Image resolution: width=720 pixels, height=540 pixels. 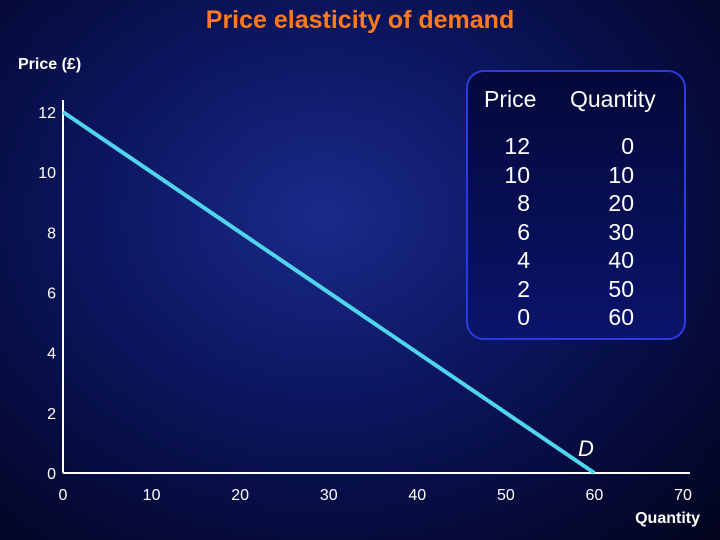 I want to click on price-column: 12 10 8 6 4 2 0, so click(x=509, y=232).